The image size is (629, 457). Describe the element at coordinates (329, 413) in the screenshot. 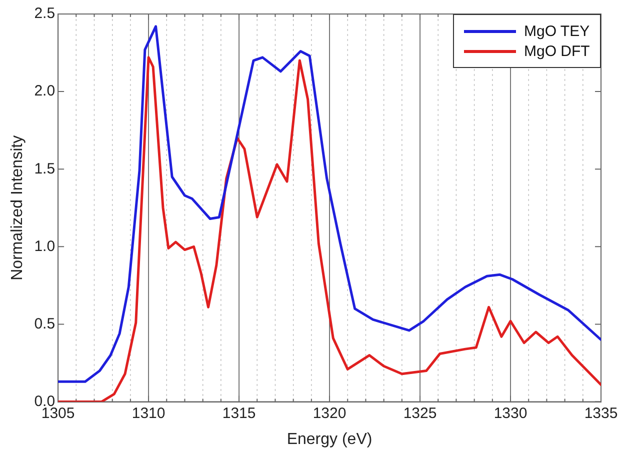

I see `x-tick-label: 1320` at that location.